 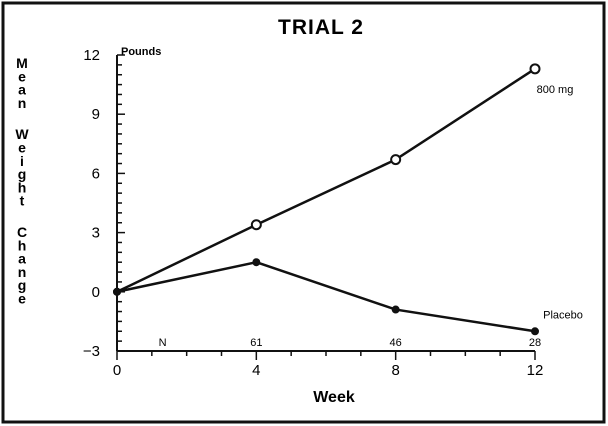 I want to click on chart-title: TRIAL 2, so click(x=321, y=27).